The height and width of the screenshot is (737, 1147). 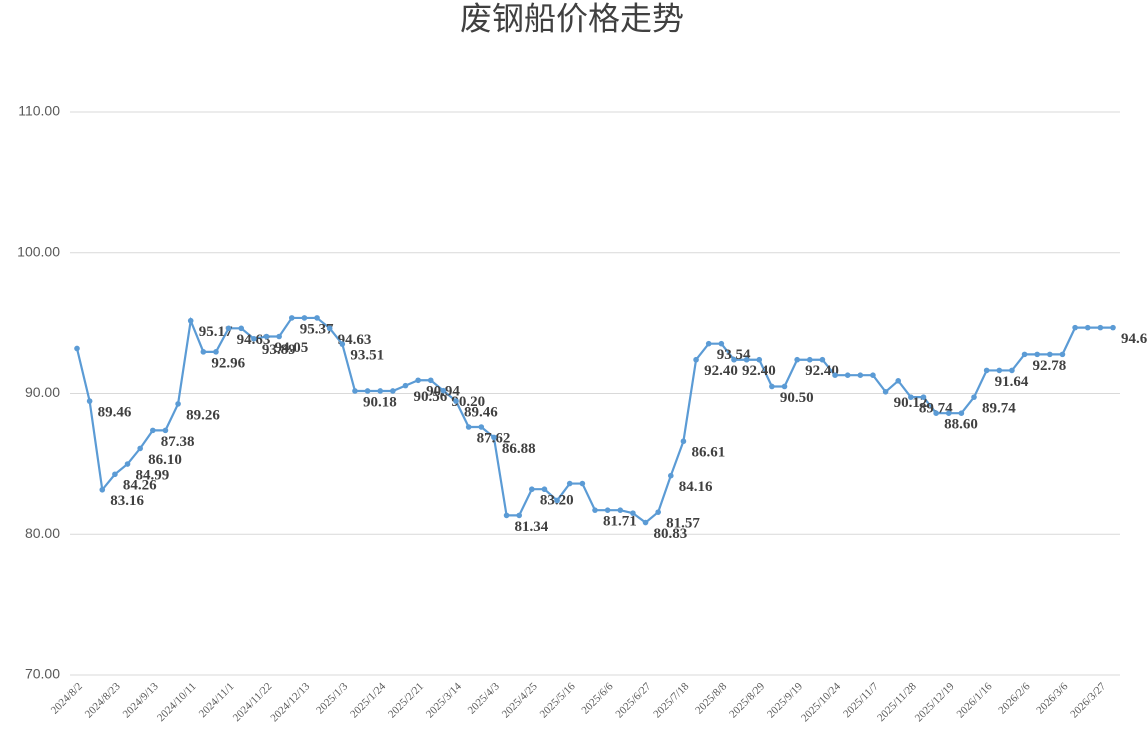 What do you see at coordinates (153, 475) in the screenshot?
I see `data-label: 84.99` at bounding box center [153, 475].